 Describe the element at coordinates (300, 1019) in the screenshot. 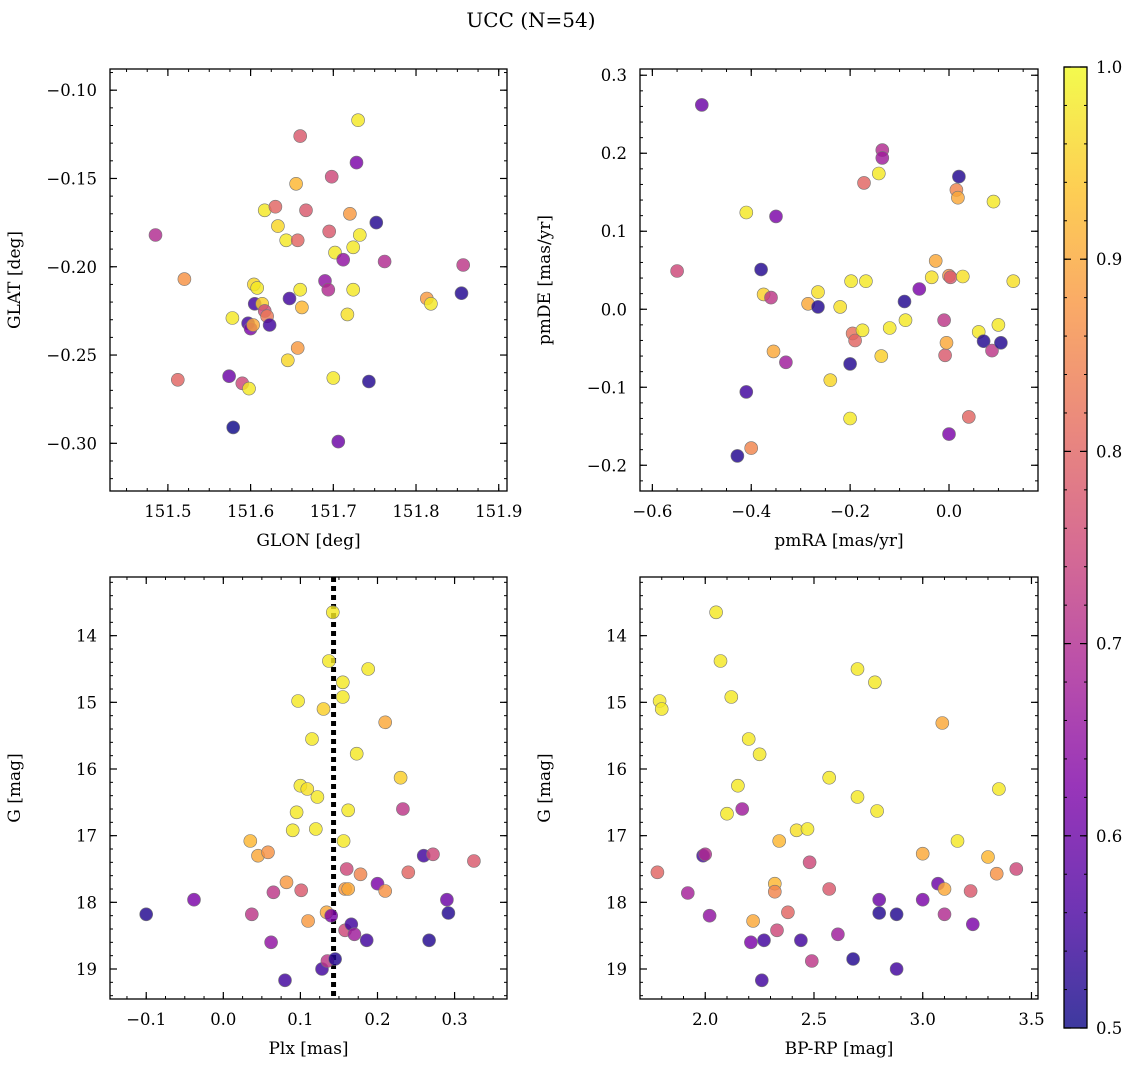

I see `x-tick-label: 0.1` at that location.